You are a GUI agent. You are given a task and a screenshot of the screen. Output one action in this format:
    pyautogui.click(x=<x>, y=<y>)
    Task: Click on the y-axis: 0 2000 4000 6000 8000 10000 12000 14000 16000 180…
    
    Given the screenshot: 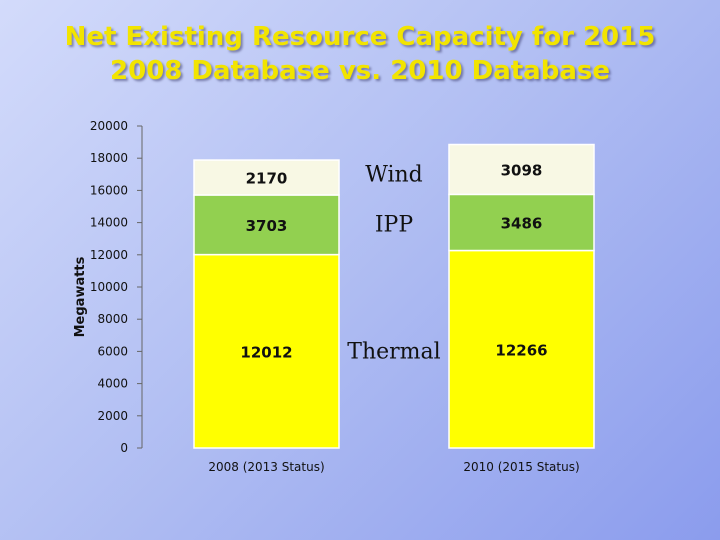 What is the action you would take?
    pyautogui.click(x=116, y=287)
    